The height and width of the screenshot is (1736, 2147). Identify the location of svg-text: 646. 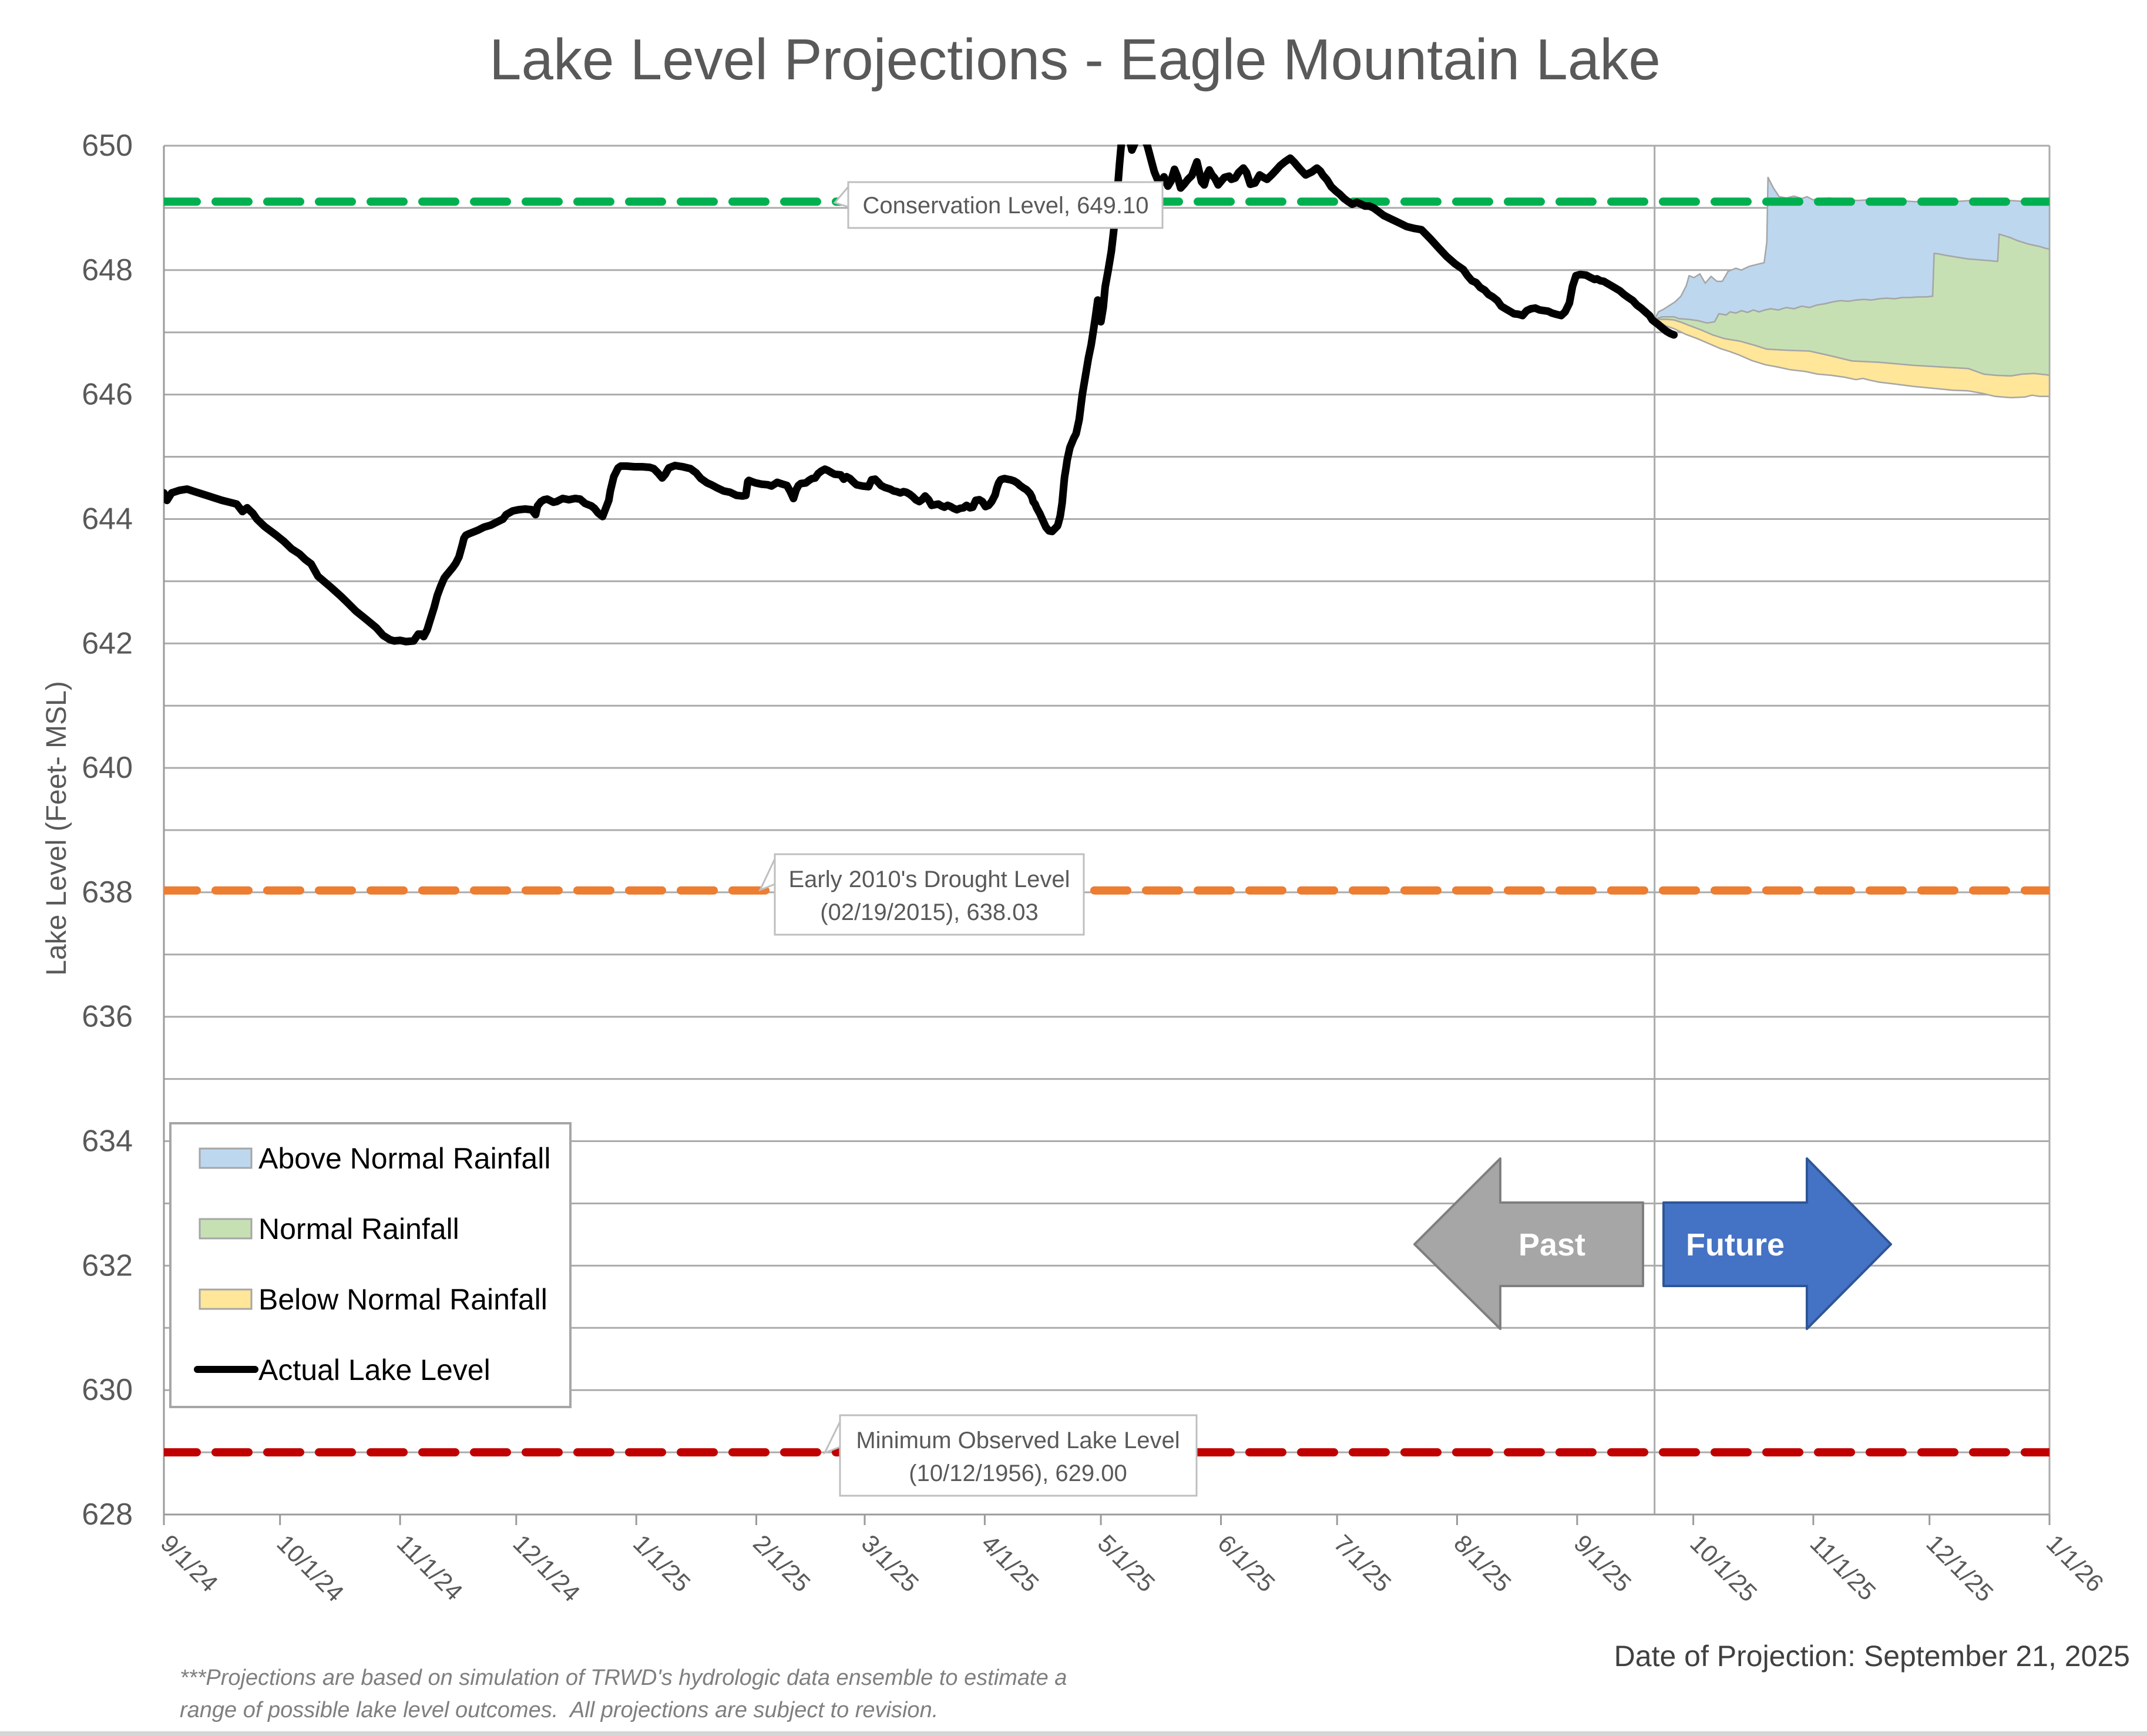
(107, 395).